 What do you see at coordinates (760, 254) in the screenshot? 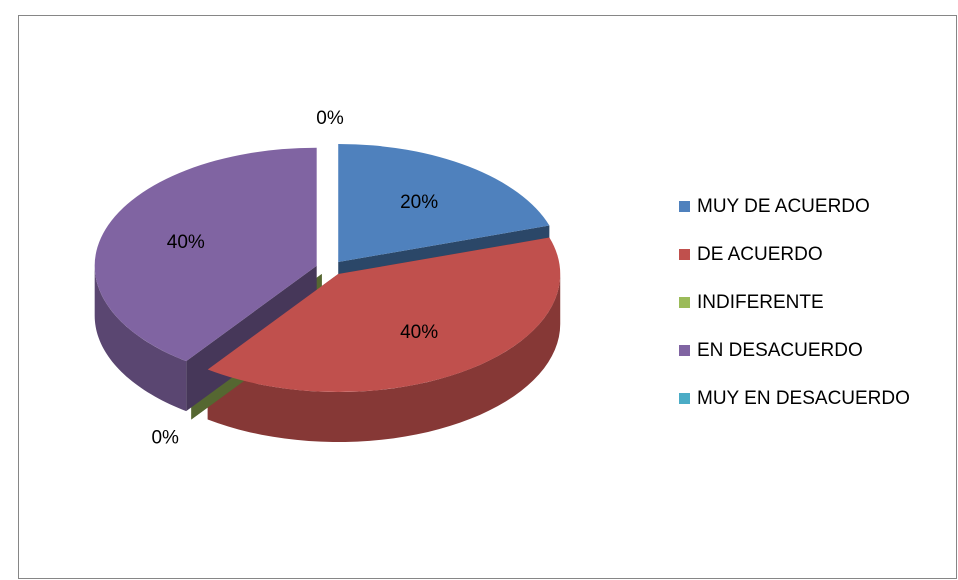
I see `legend-label: DE ACUERDO` at bounding box center [760, 254].